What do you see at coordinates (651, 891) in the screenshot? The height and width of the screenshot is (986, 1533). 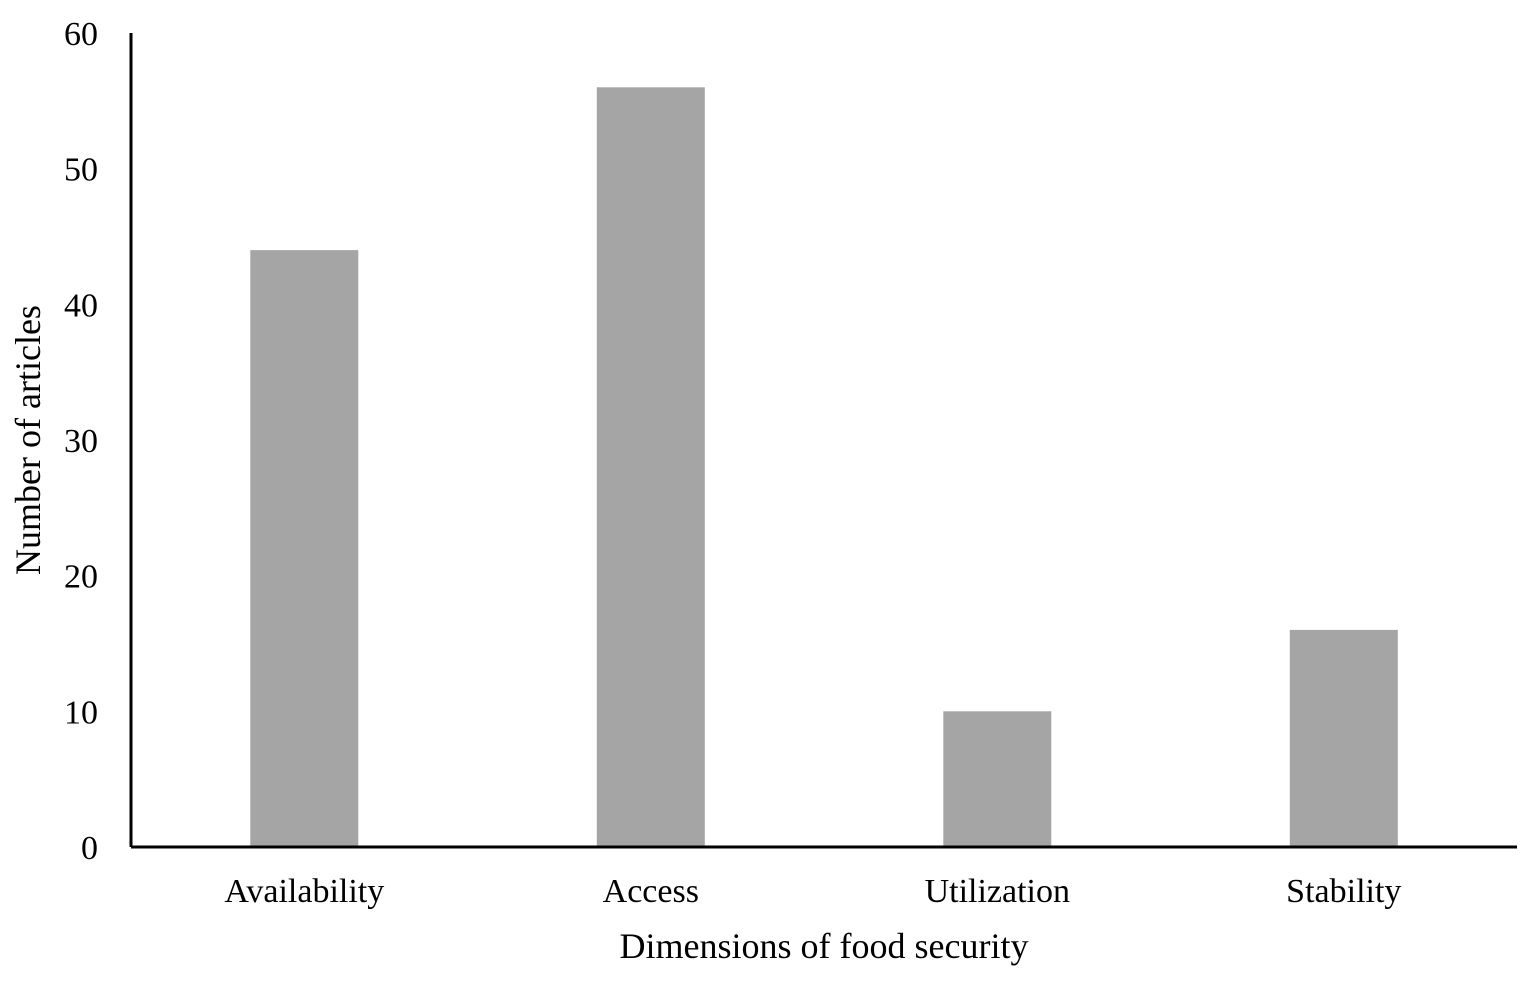 I see `x-tick-label-access: Access` at bounding box center [651, 891].